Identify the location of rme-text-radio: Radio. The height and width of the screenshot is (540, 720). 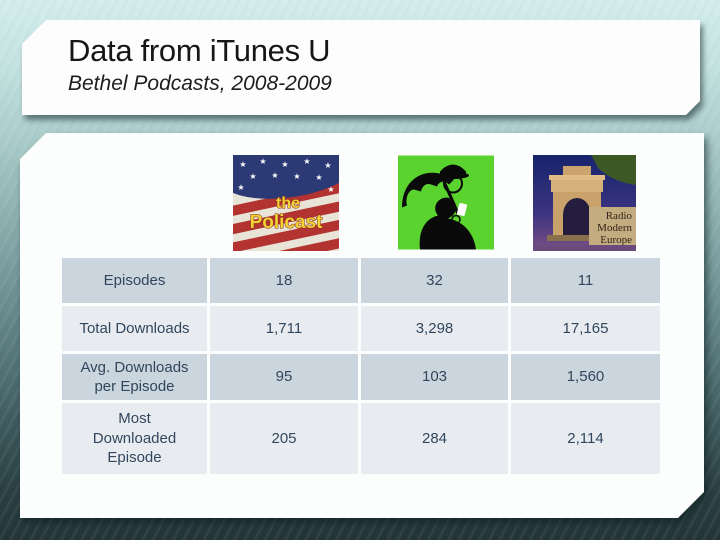
(619, 216).